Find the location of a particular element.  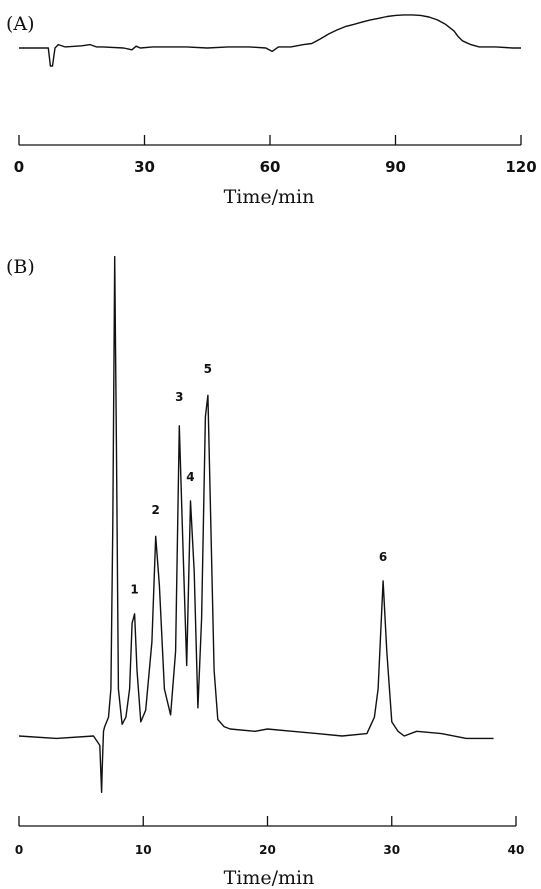

panel-b-tick-label-10: 10 is located at coordinates (143, 850).